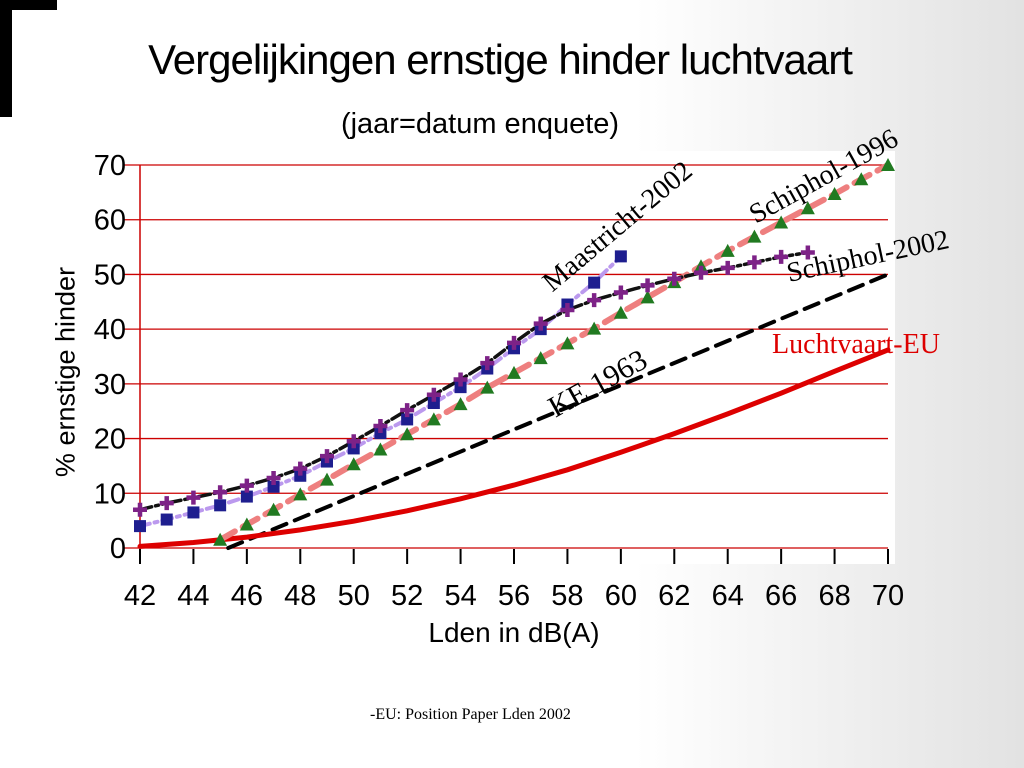  Describe the element at coordinates (110, 166) in the screenshot. I see `y-tick-label-70: 70` at that location.